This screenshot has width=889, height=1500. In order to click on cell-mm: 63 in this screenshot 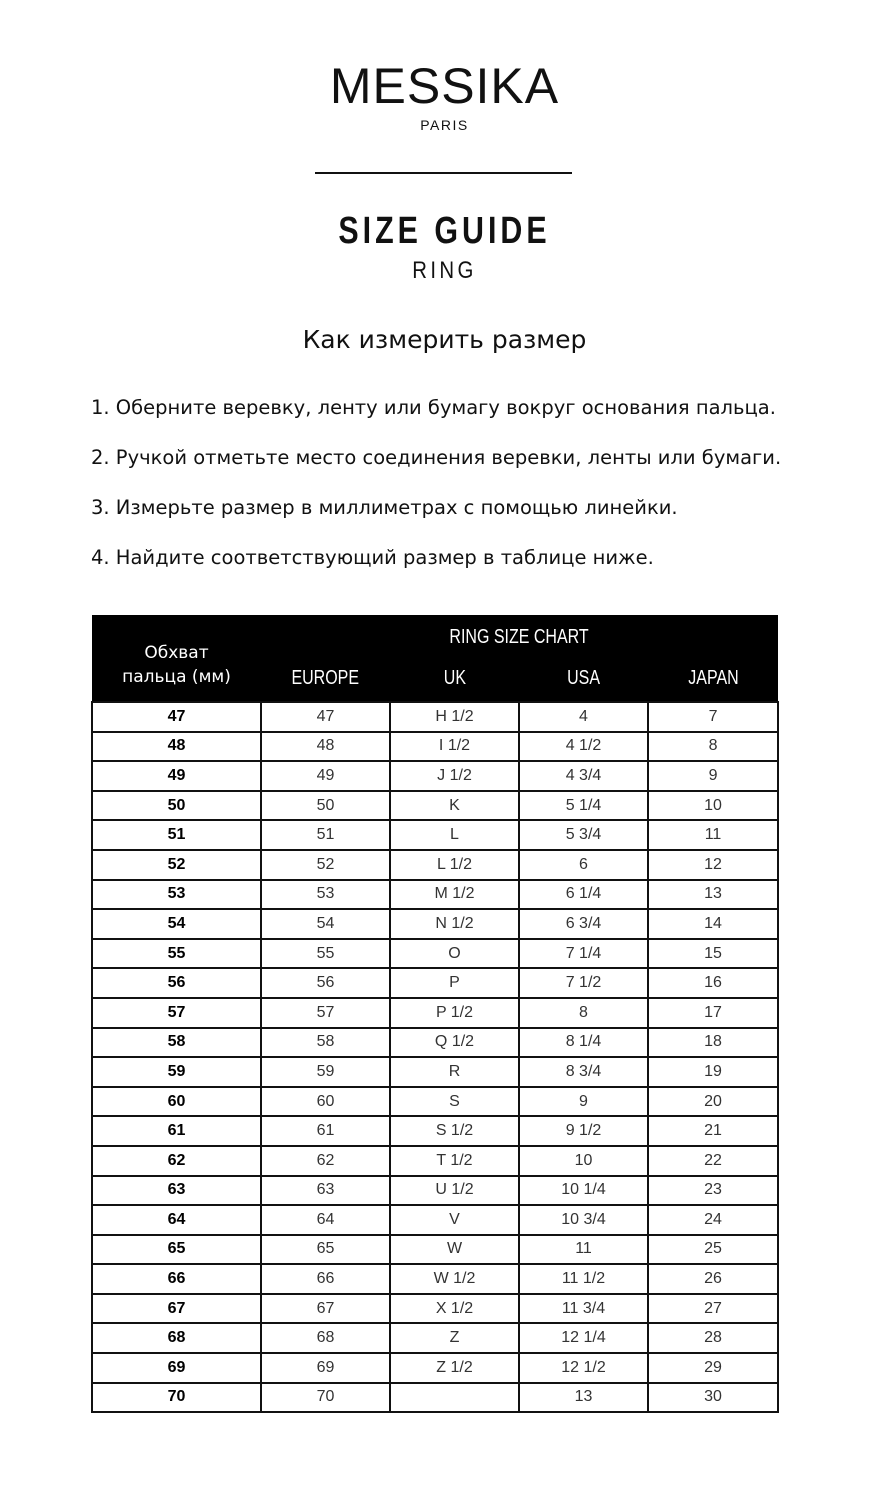, I will do `click(176, 1190)`.